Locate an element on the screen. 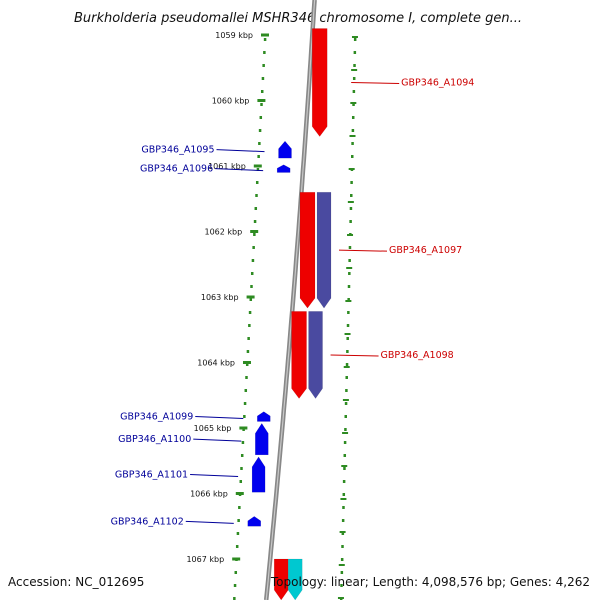  gene-label: GBP346_A1094 is located at coordinates (437, 82).